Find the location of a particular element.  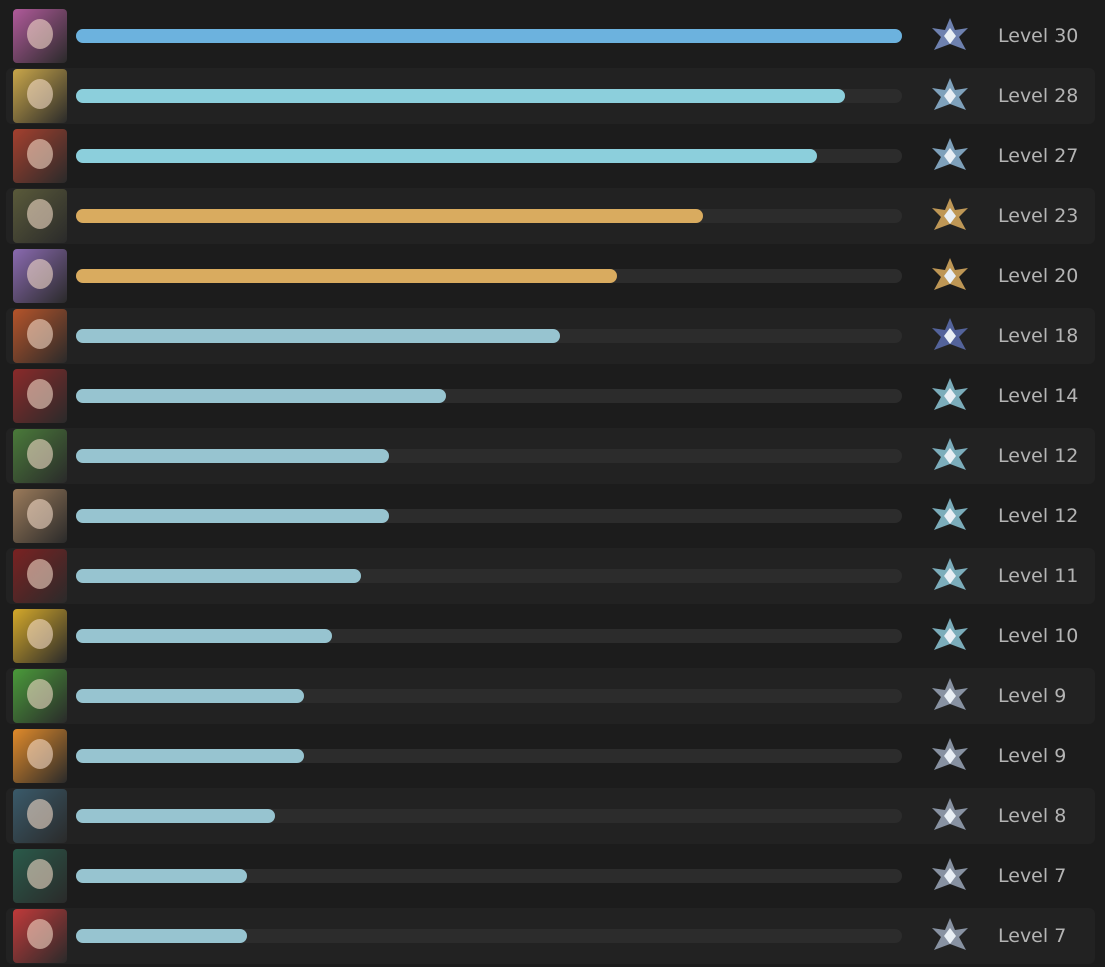

level-label: Level 8 is located at coordinates (1032, 816).